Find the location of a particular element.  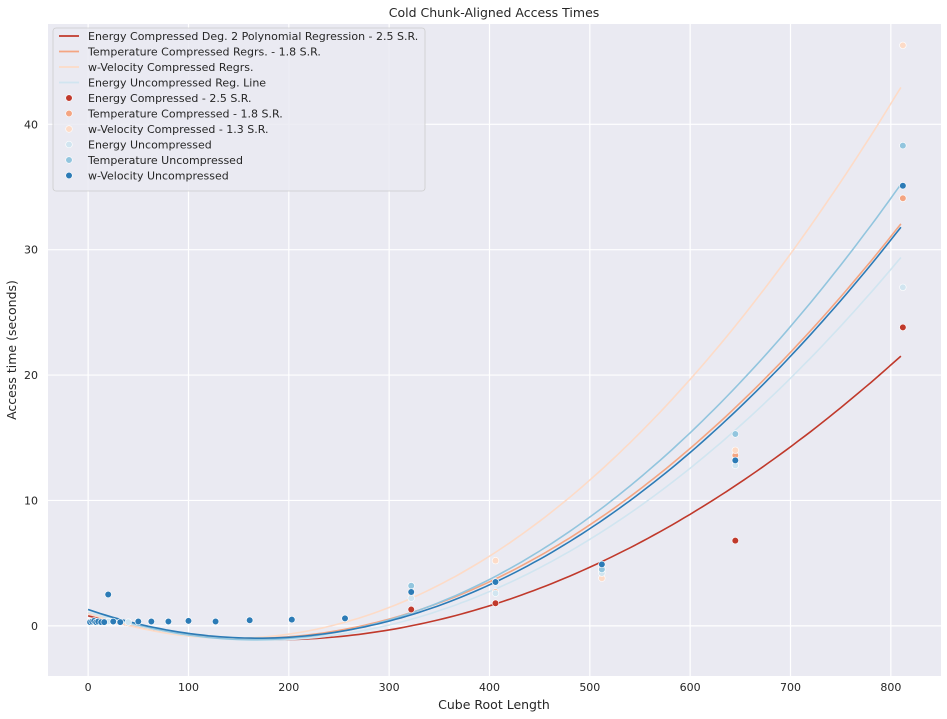

y-tick-label: 30 is located at coordinates (31, 250).